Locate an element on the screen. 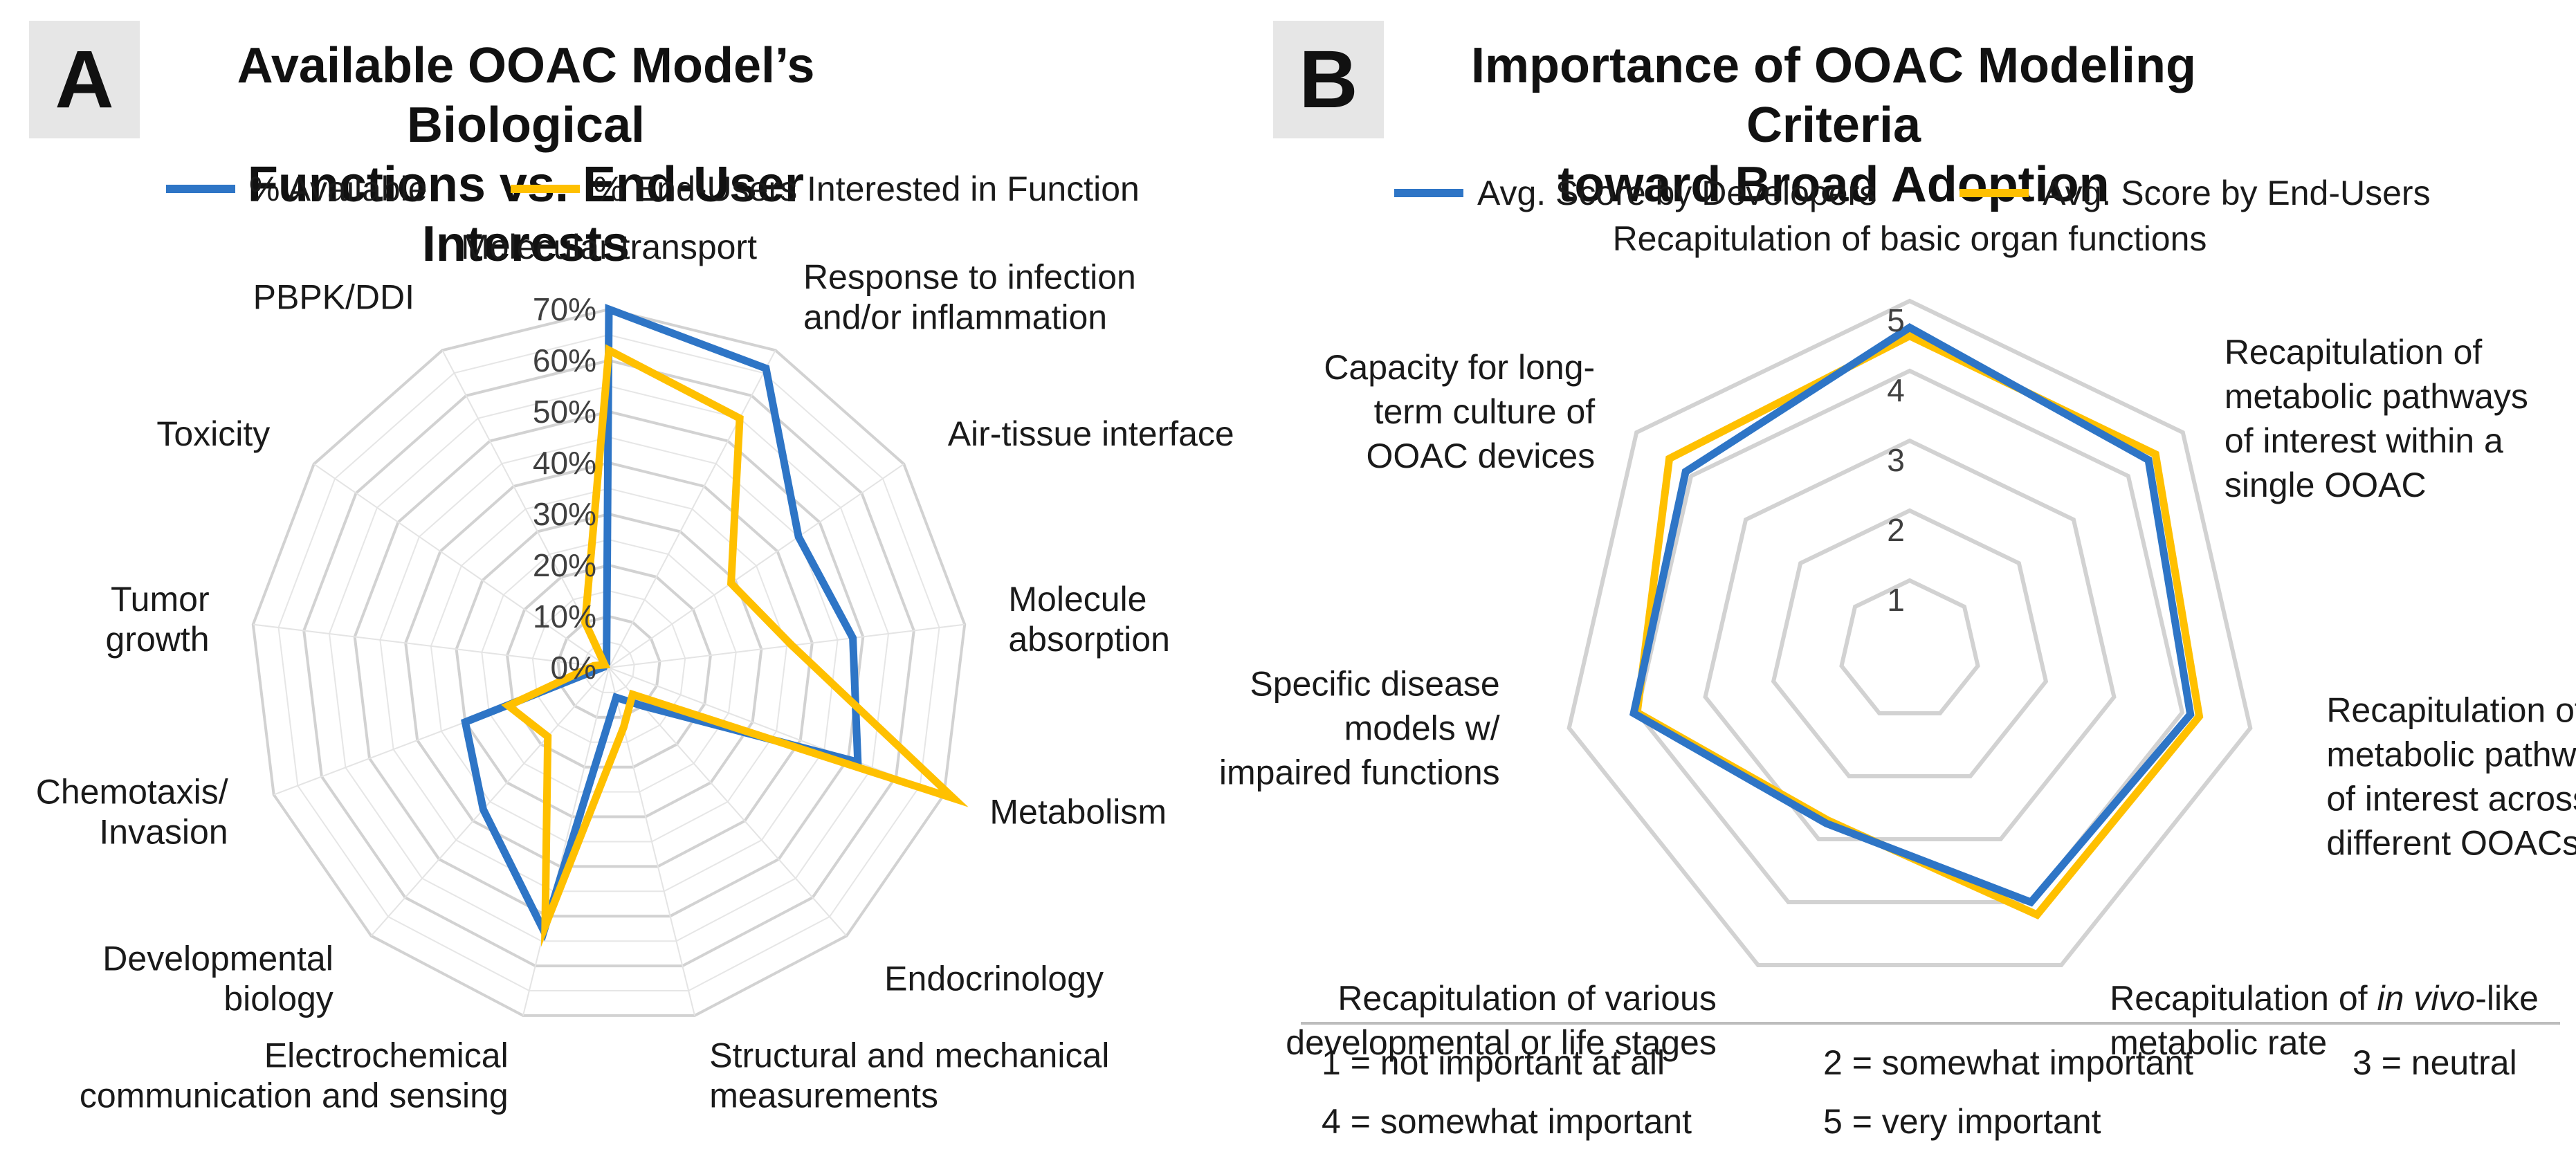 This screenshot has height=1172, width=2576. scale-note-3: 3 = neutral is located at coordinates (2435, 1062).